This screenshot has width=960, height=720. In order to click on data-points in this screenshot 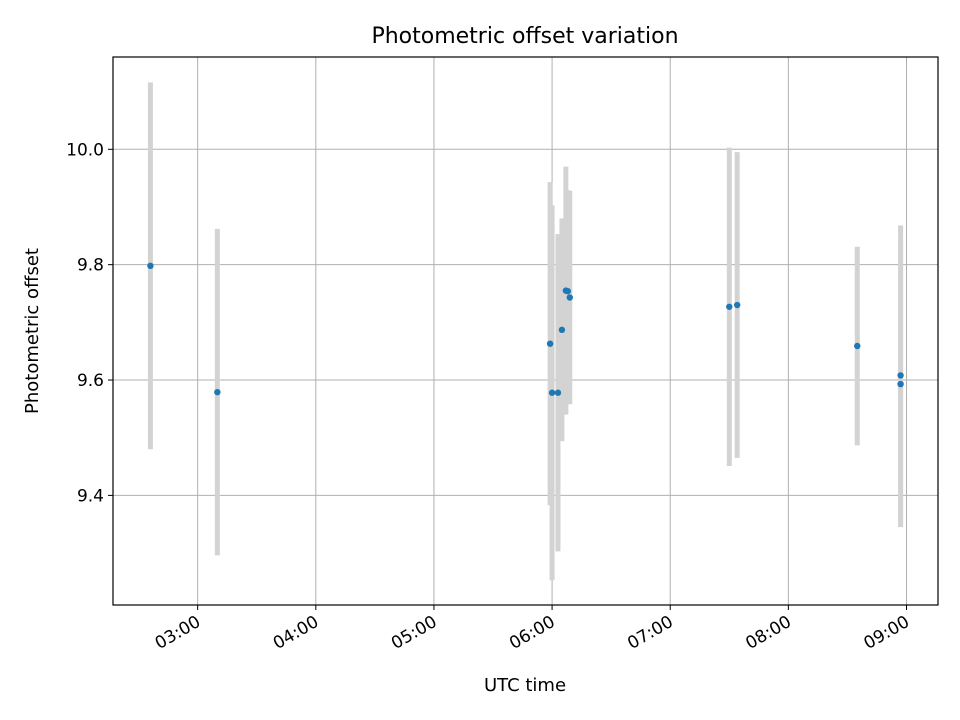, I will do `click(525, 329)`.